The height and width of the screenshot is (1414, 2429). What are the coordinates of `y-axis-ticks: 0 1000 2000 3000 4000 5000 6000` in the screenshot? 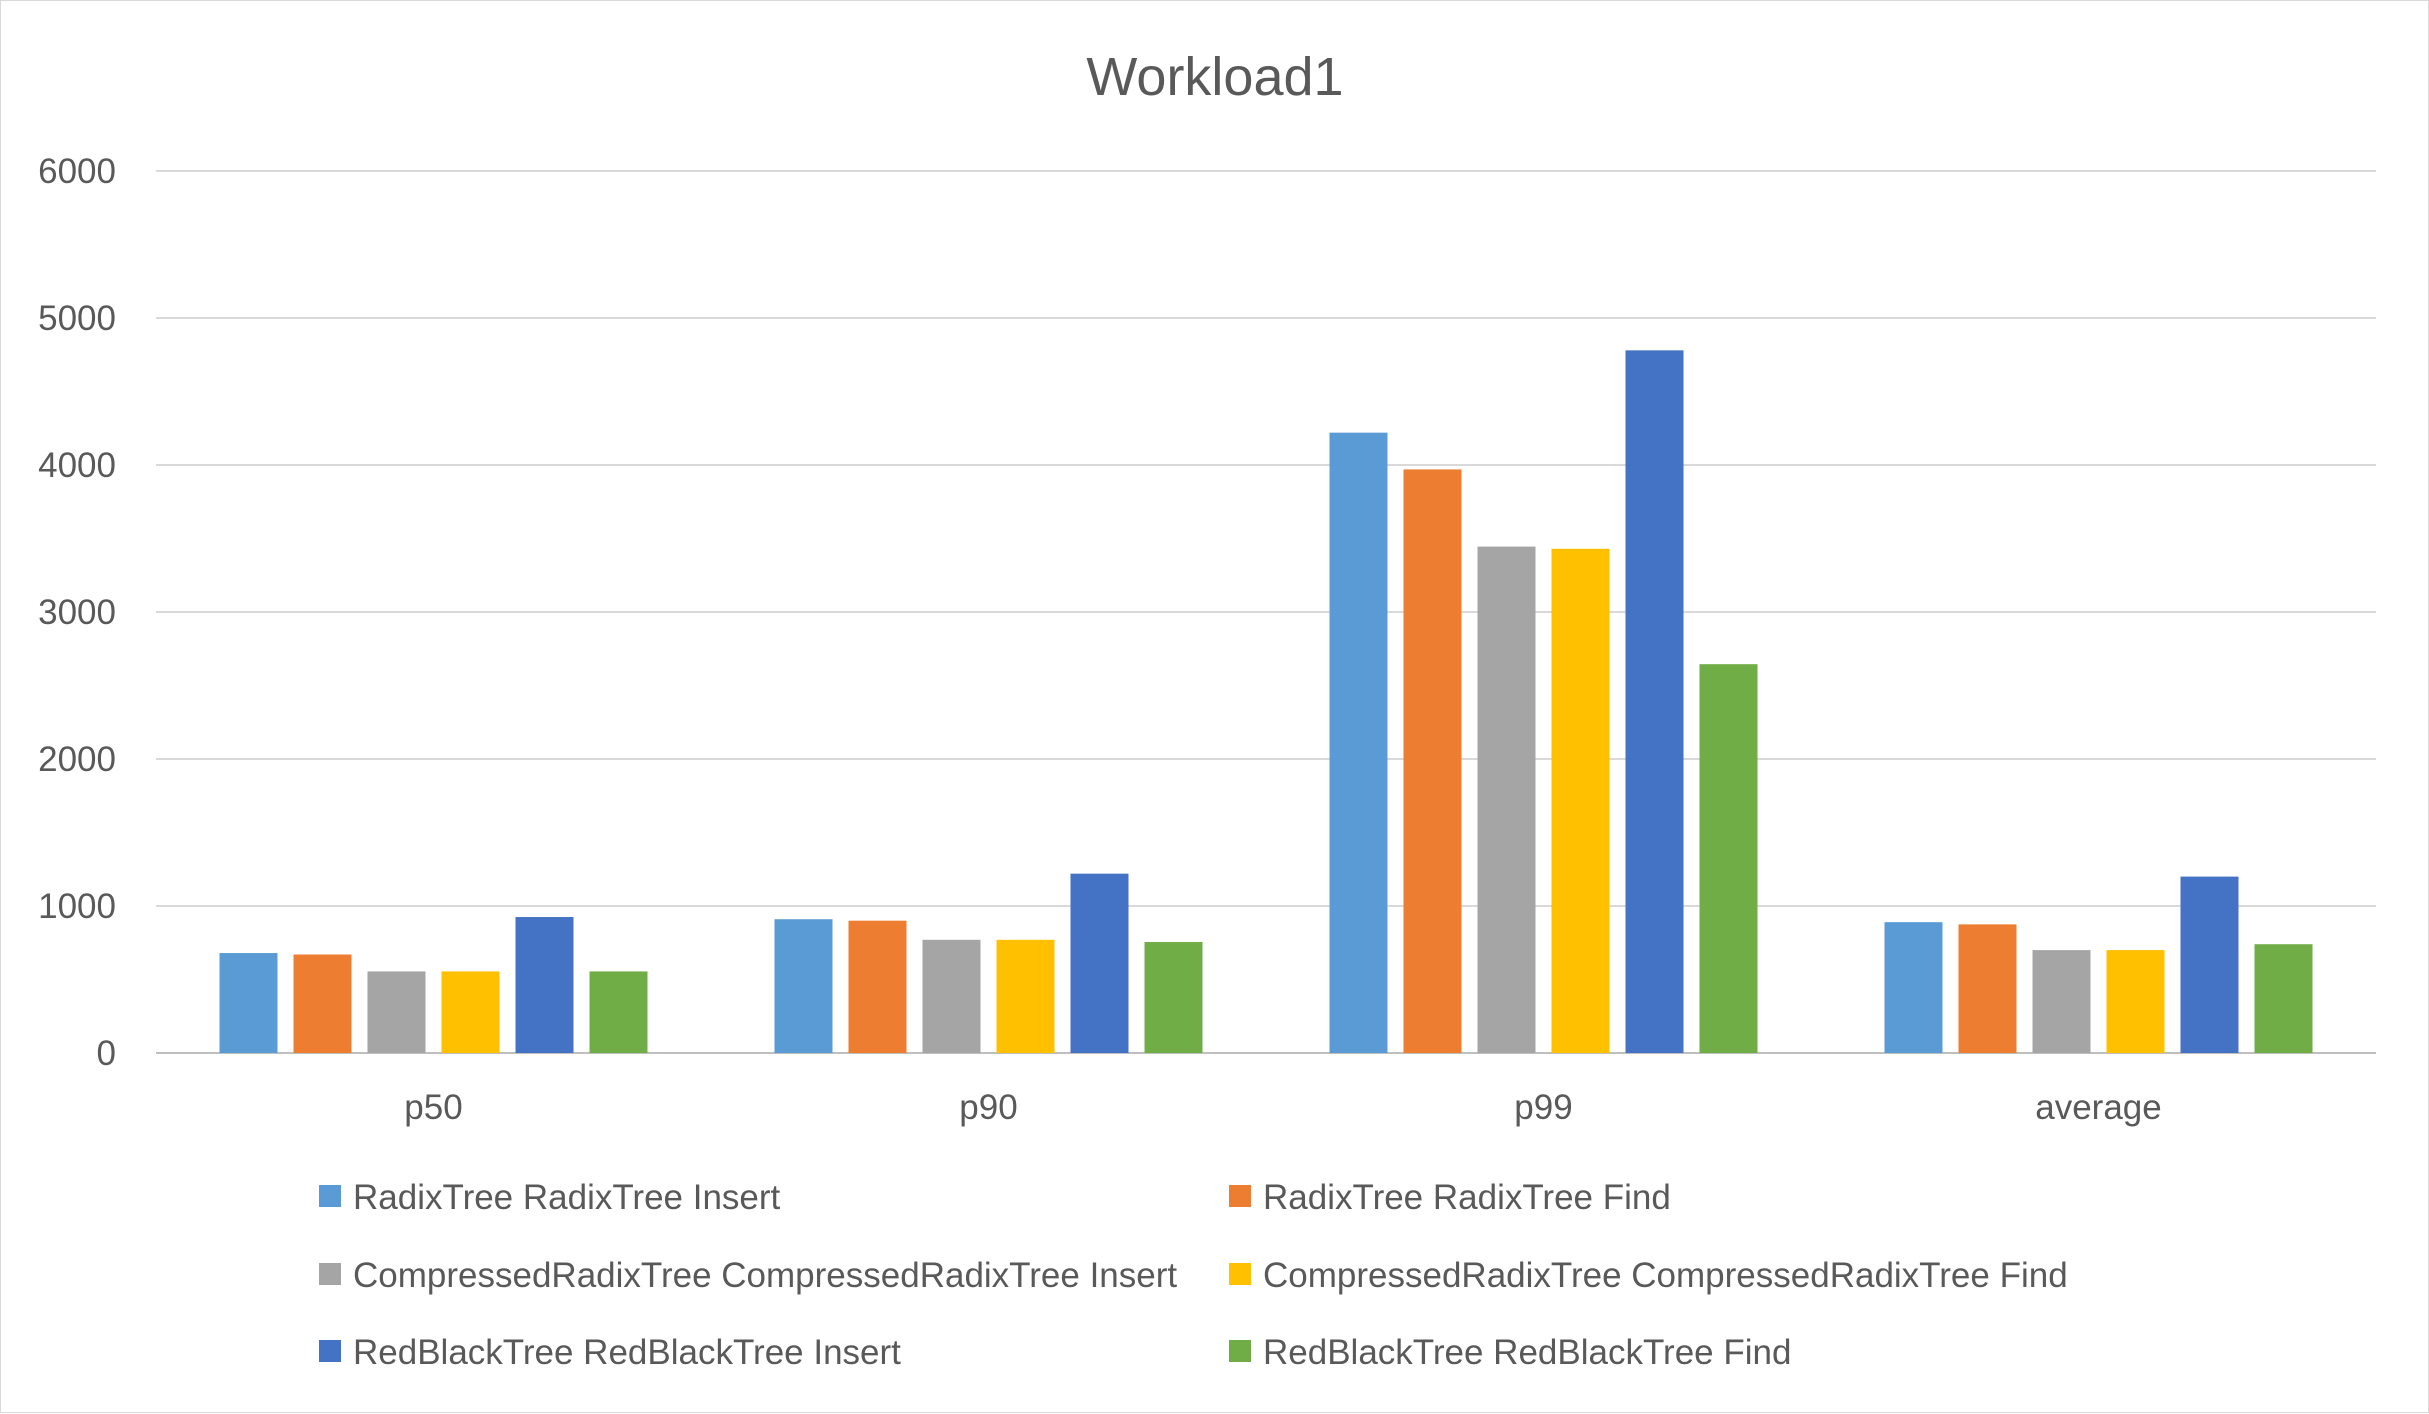 It's located at (77, 612).